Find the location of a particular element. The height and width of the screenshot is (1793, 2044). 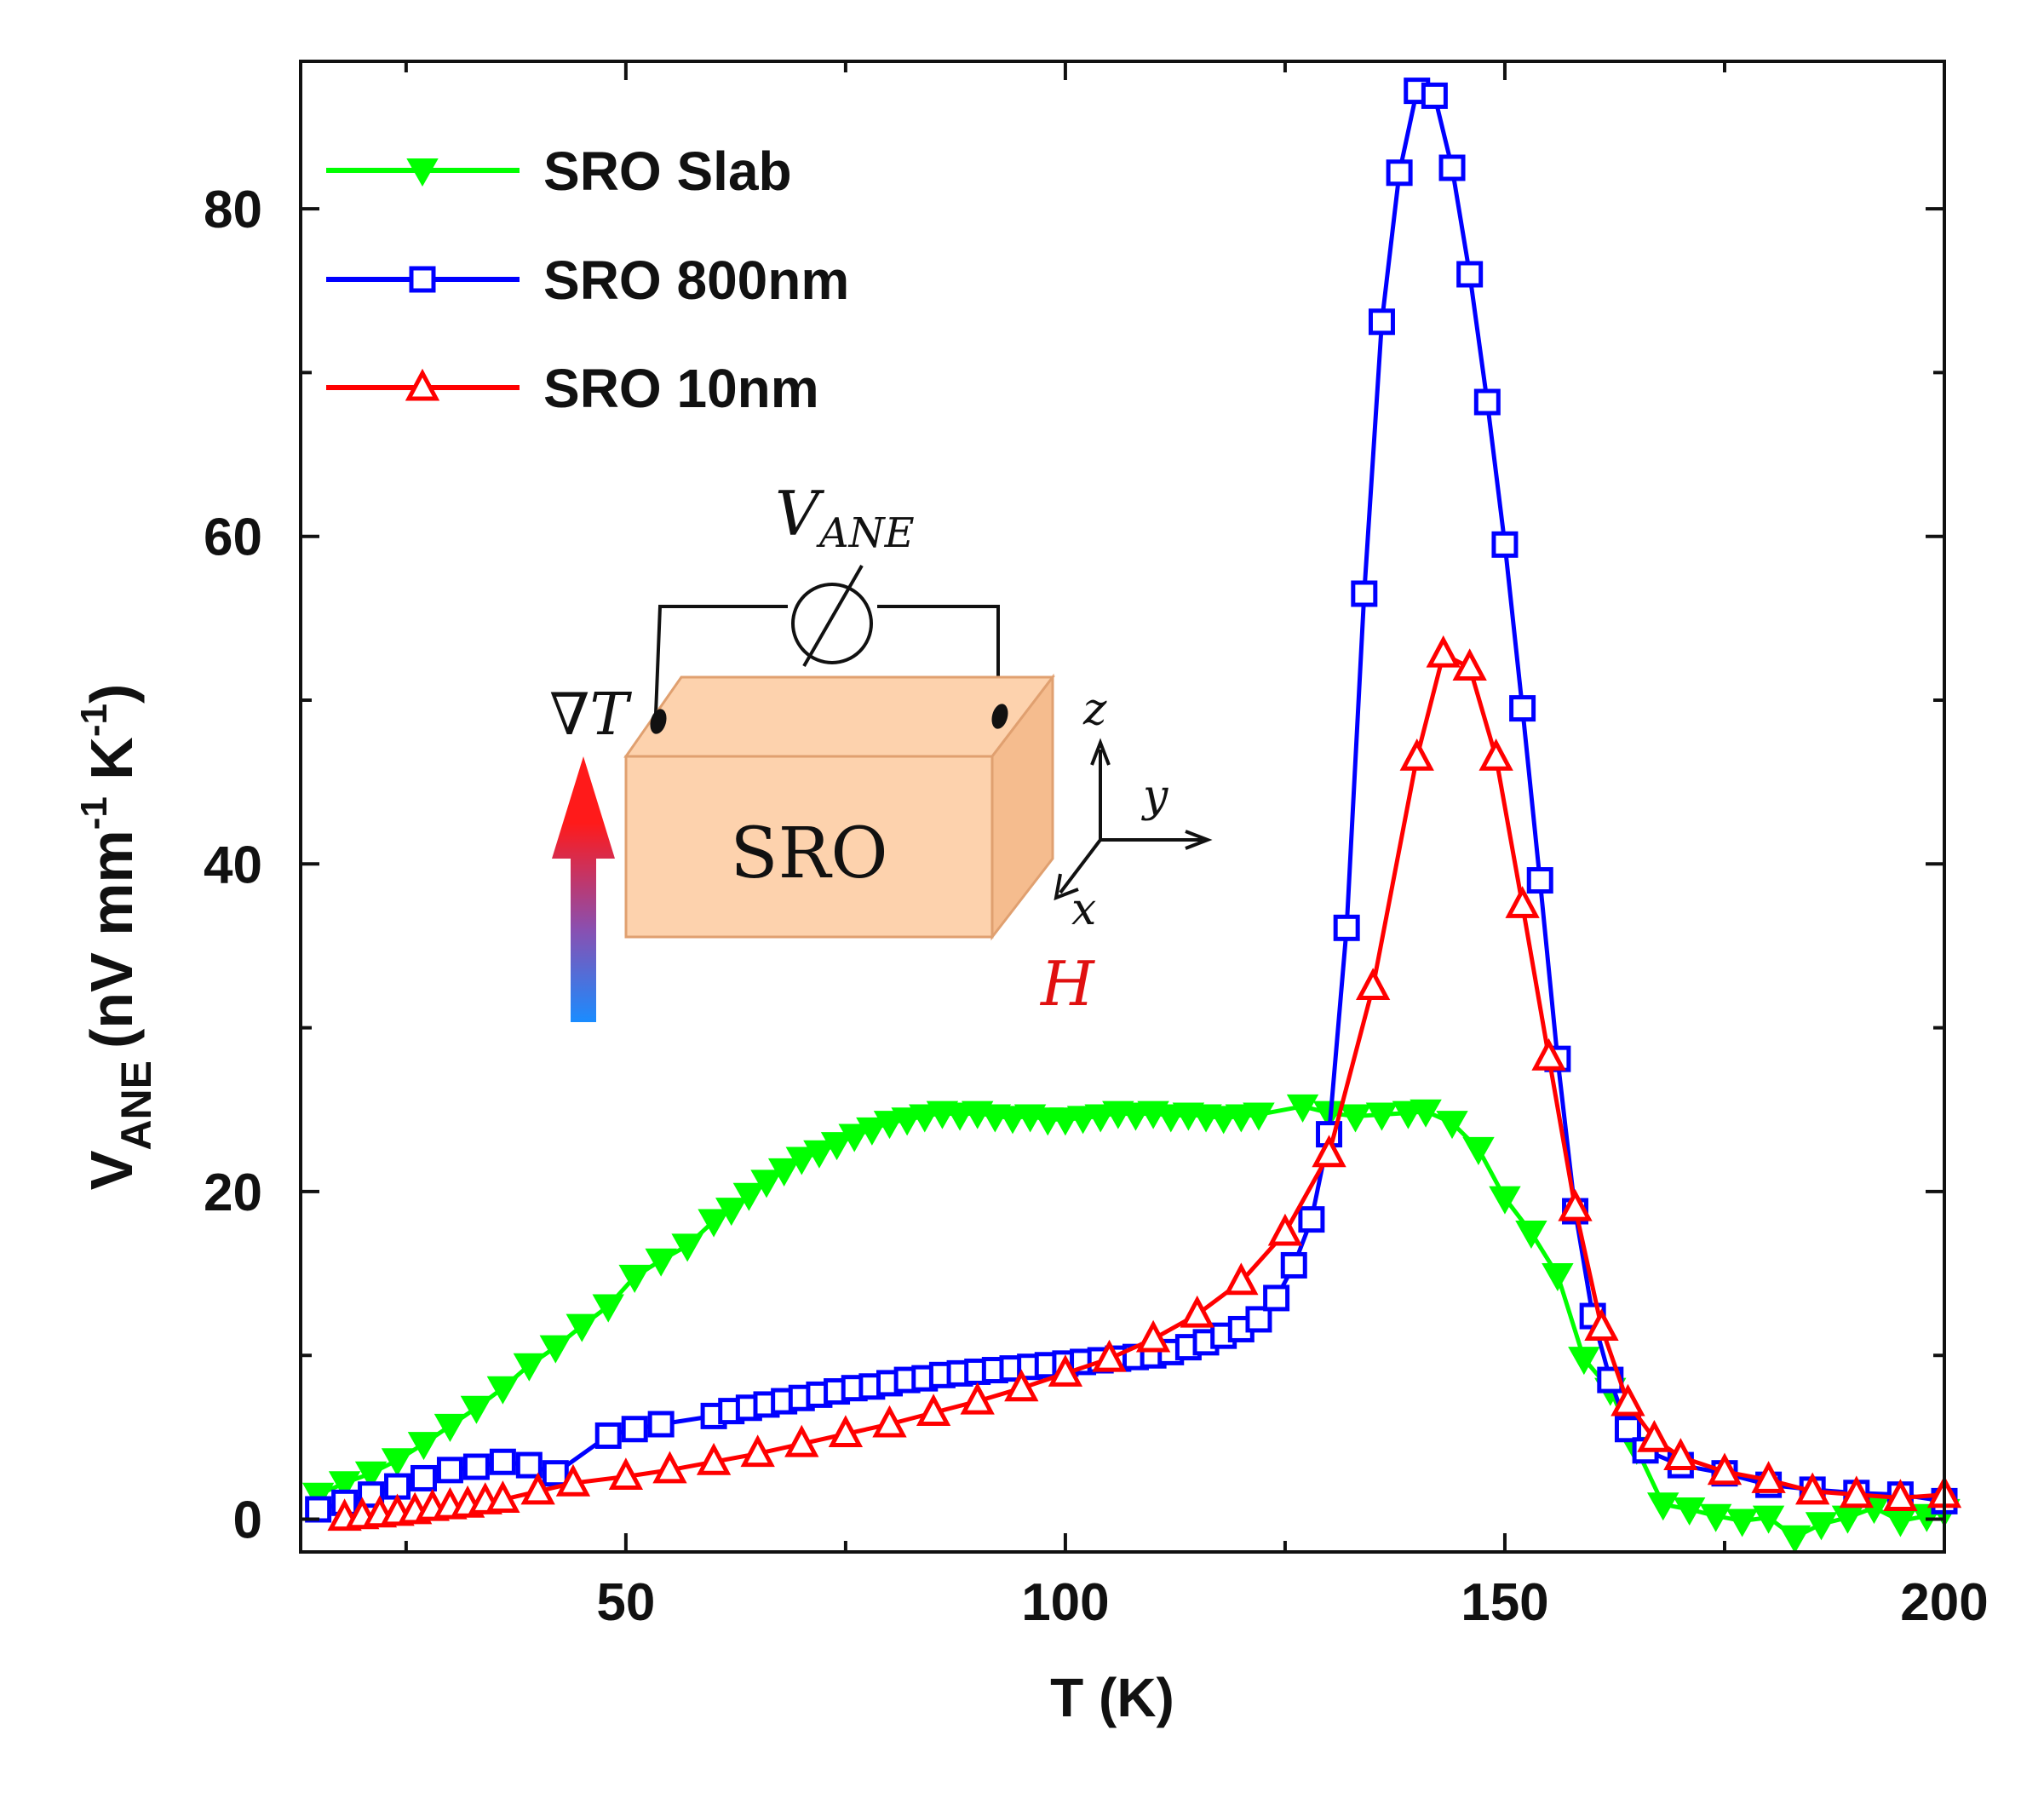

inset-schematic: VANE SRO ∇T z y x is located at coordinates (881, 750).